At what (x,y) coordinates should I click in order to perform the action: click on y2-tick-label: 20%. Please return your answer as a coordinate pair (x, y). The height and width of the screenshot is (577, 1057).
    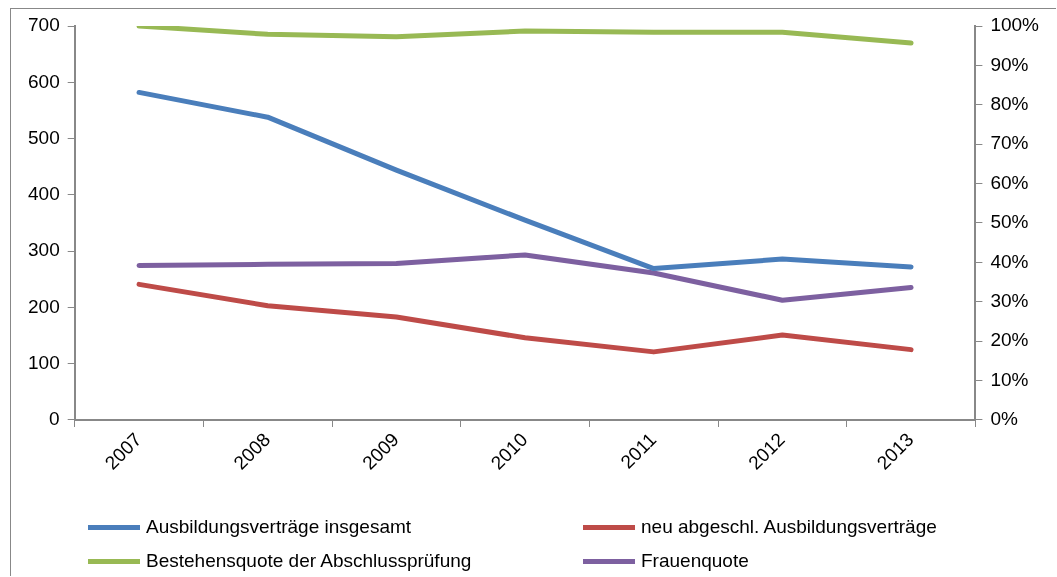
    Looking at the image, I should click on (1009, 340).